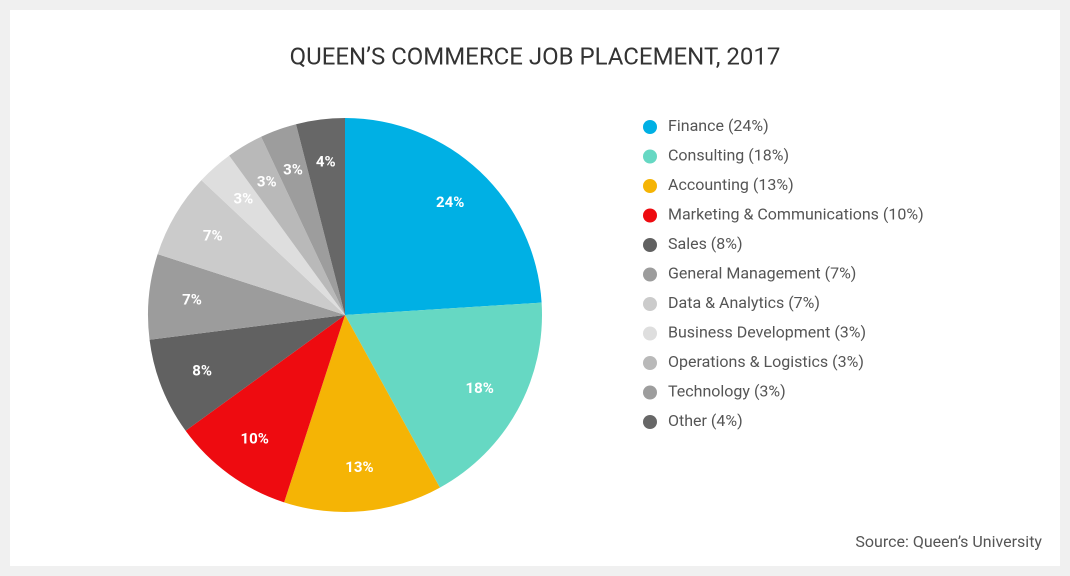 The width and height of the screenshot is (1070, 576). What do you see at coordinates (767, 332) in the screenshot?
I see `legend-label: Business Development (3%)` at bounding box center [767, 332].